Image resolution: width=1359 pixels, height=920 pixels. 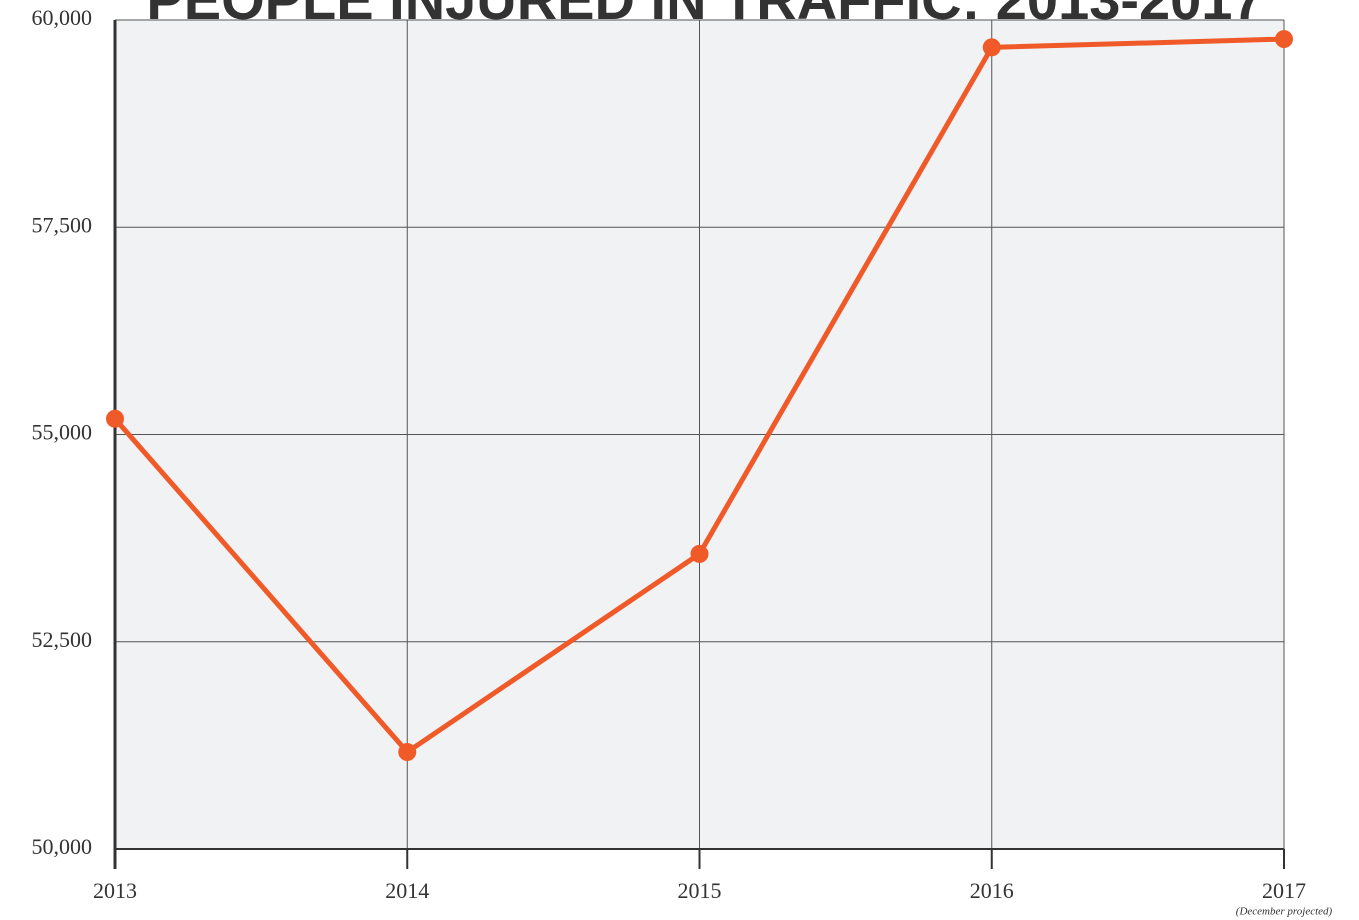 What do you see at coordinates (704, 15) in the screenshot?
I see `chart-title: PEOPLE INJURED IN TRAFFIC: 2013-2017` at bounding box center [704, 15].